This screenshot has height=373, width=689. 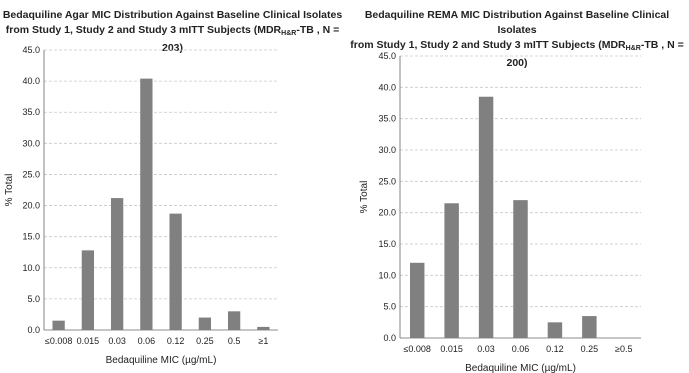 I want to click on x-tick-label: ≥0.5, so click(x=623, y=349).